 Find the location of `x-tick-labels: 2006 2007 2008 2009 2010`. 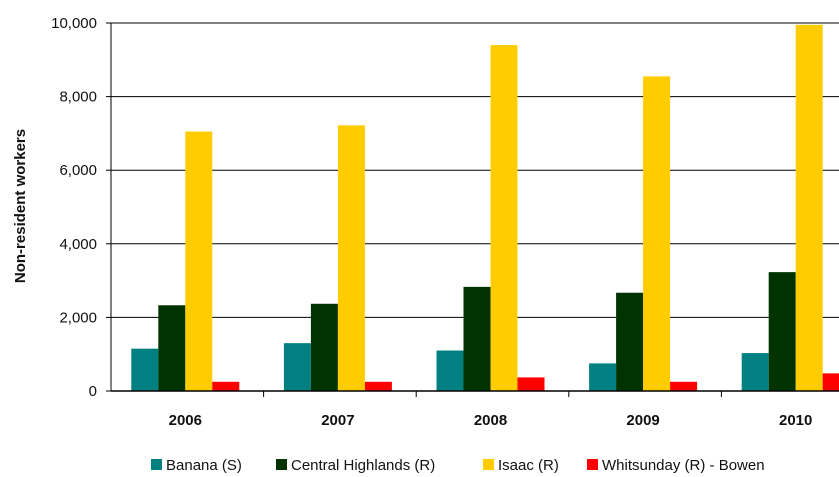

x-tick-labels: 2006 2007 2008 2009 2010 is located at coordinates (491, 420).